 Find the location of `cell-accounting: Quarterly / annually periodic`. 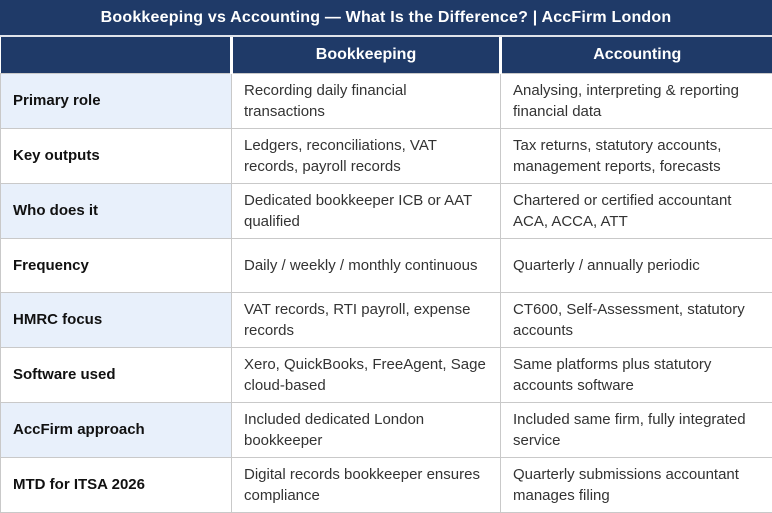

cell-accounting: Quarterly / annually periodic is located at coordinates (636, 265).